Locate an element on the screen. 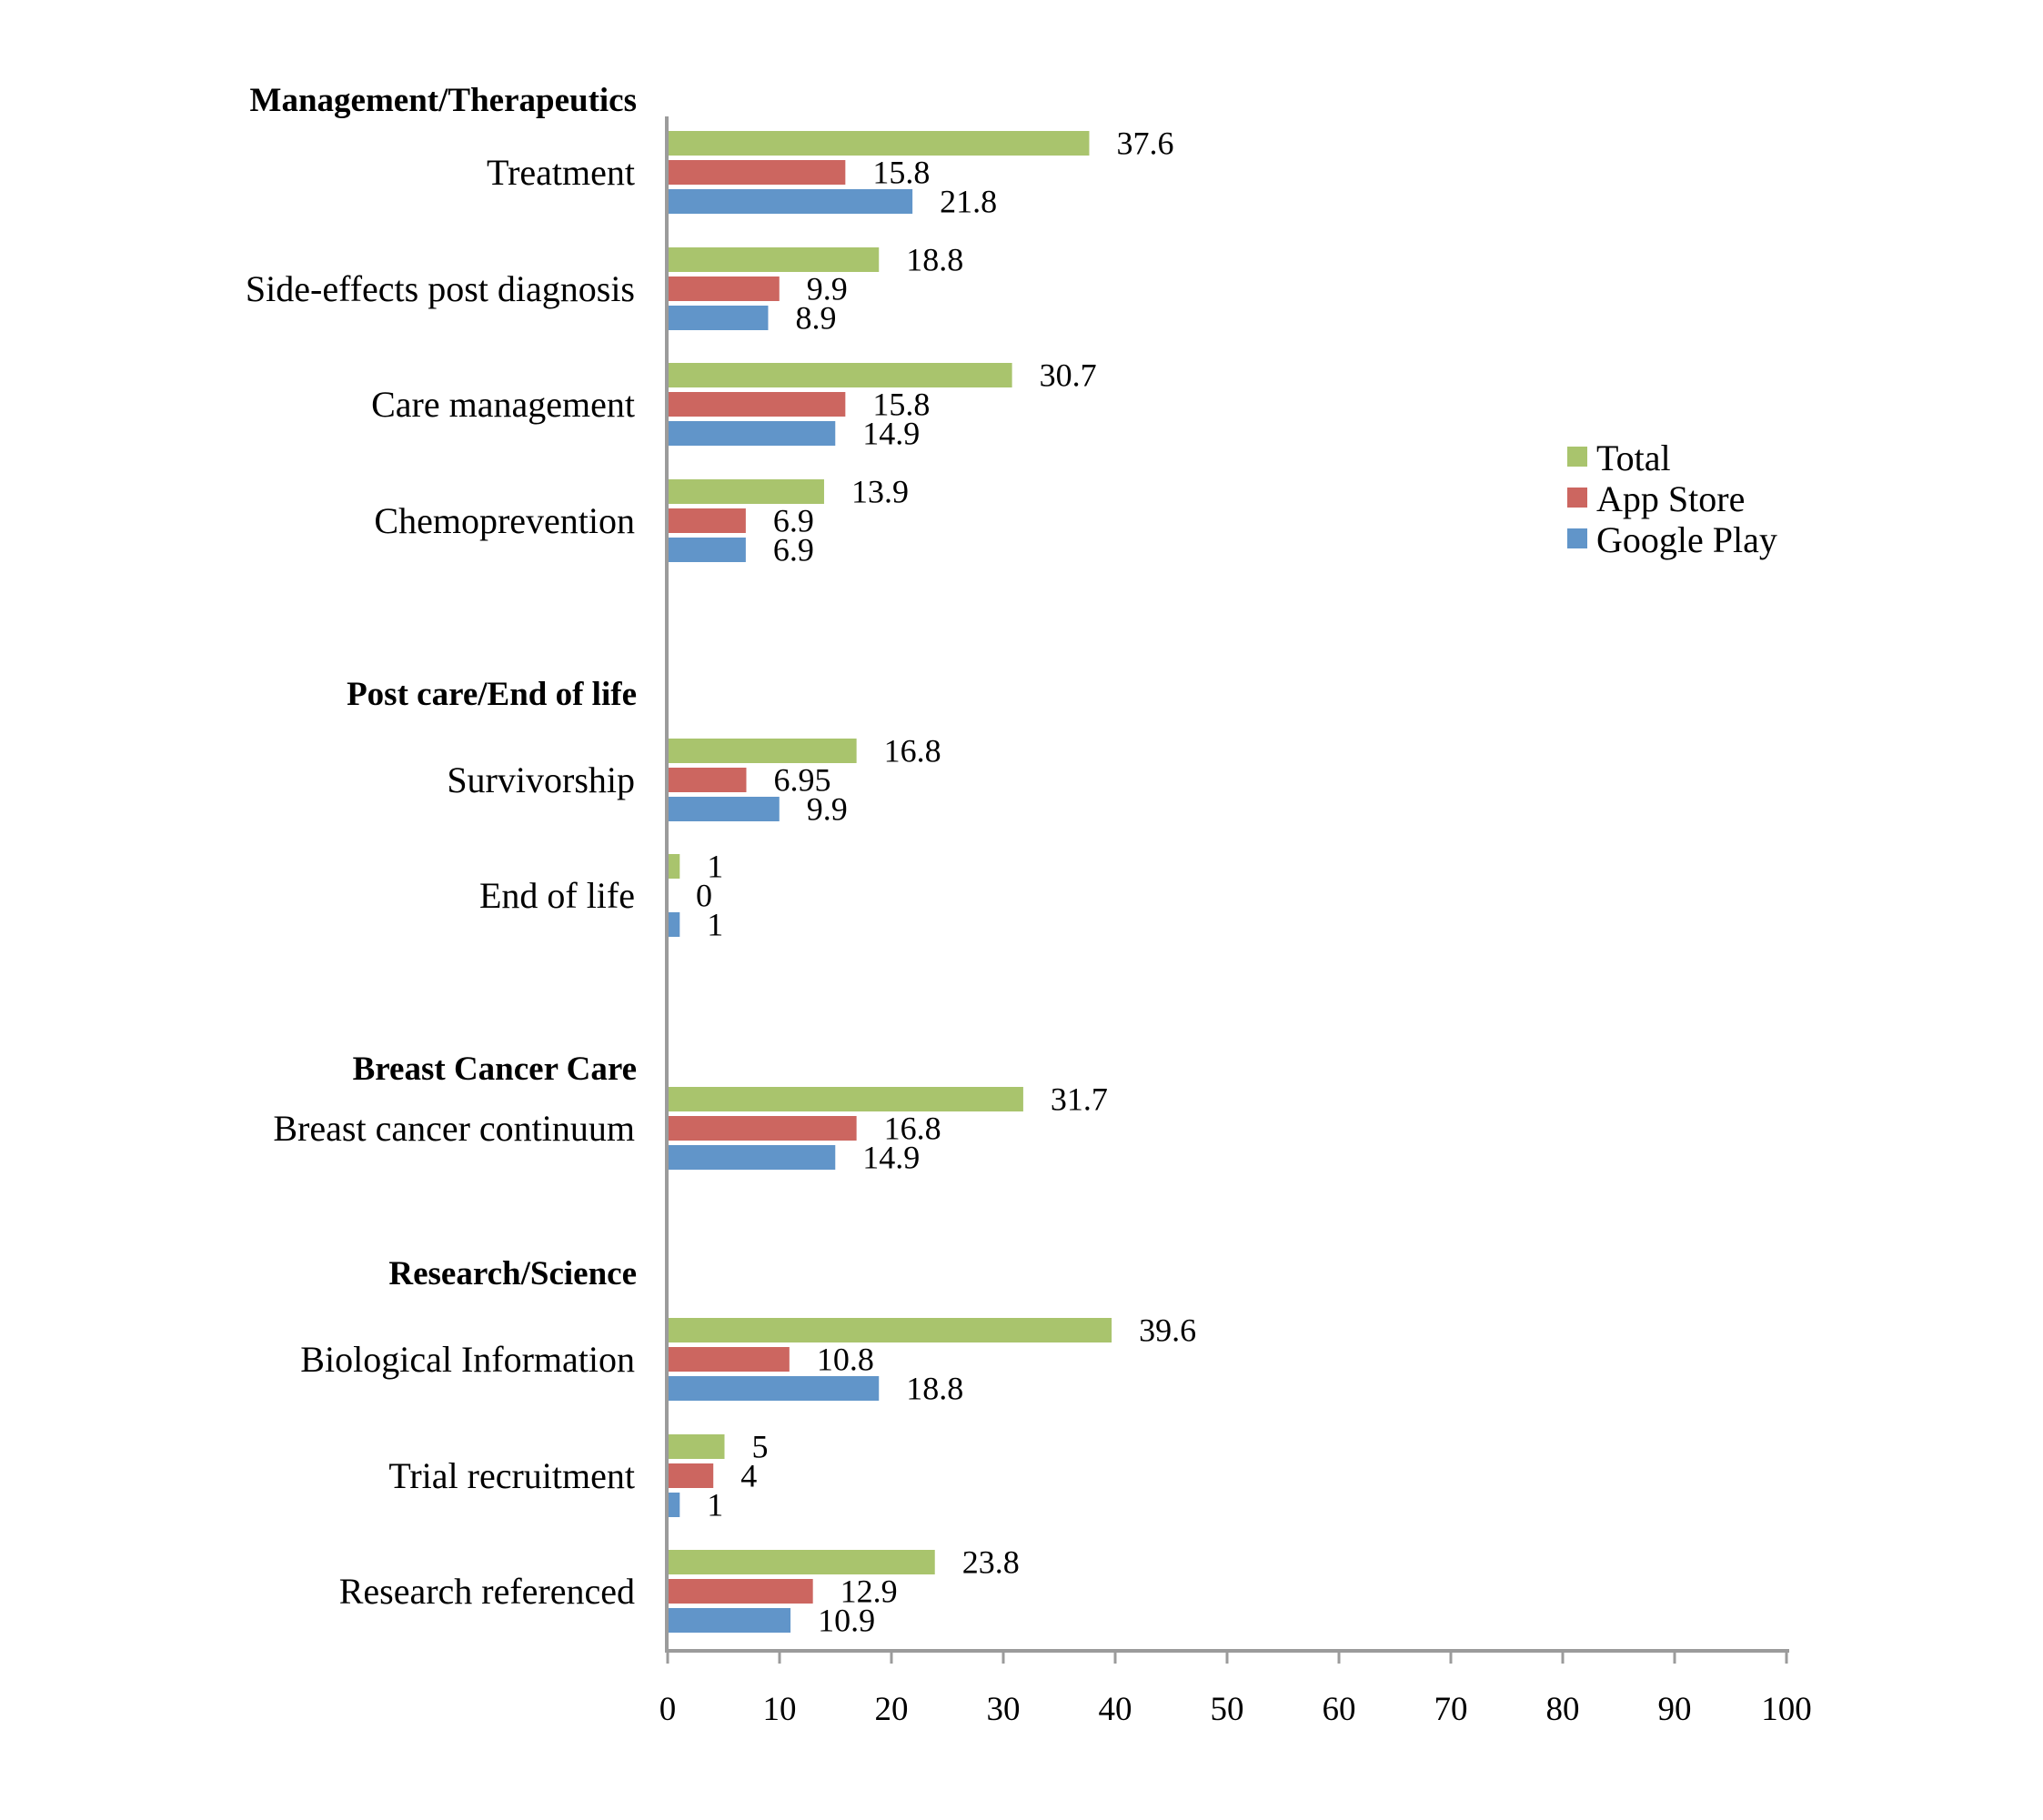 The height and width of the screenshot is (1820, 2043). legend-label: Google Play is located at coordinates (1686, 539).